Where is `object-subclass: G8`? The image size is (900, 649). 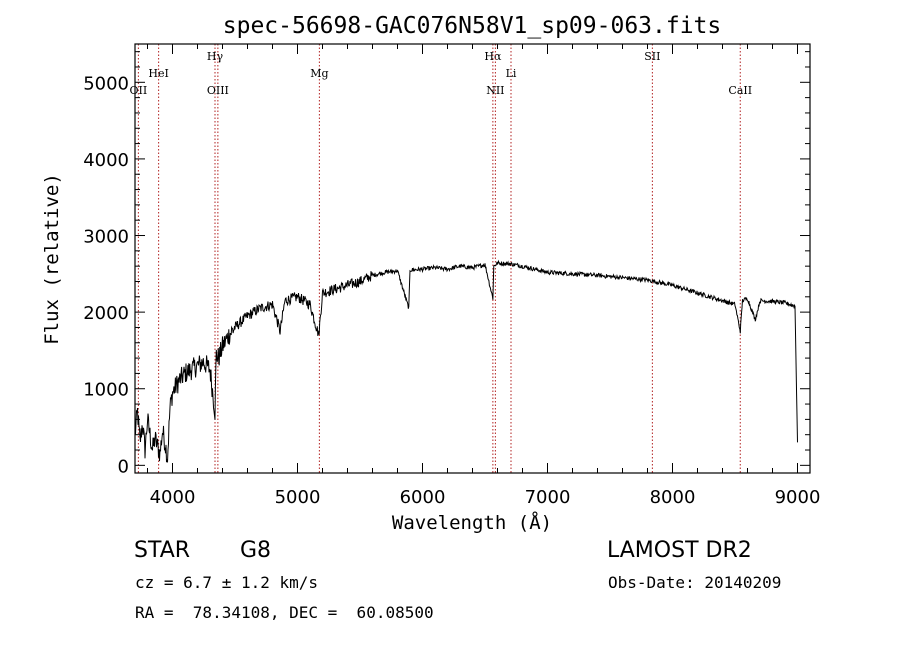
object-subclass: G8 is located at coordinates (256, 550).